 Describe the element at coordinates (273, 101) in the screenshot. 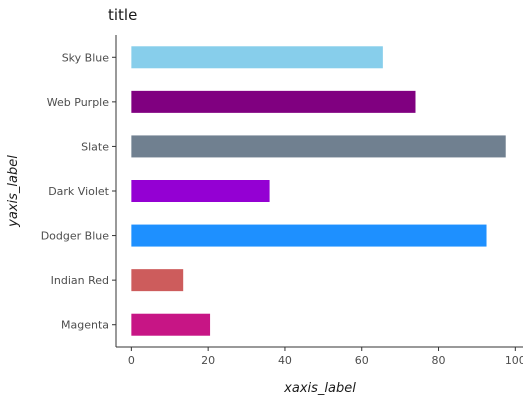

I see `bar-web-purple` at that location.